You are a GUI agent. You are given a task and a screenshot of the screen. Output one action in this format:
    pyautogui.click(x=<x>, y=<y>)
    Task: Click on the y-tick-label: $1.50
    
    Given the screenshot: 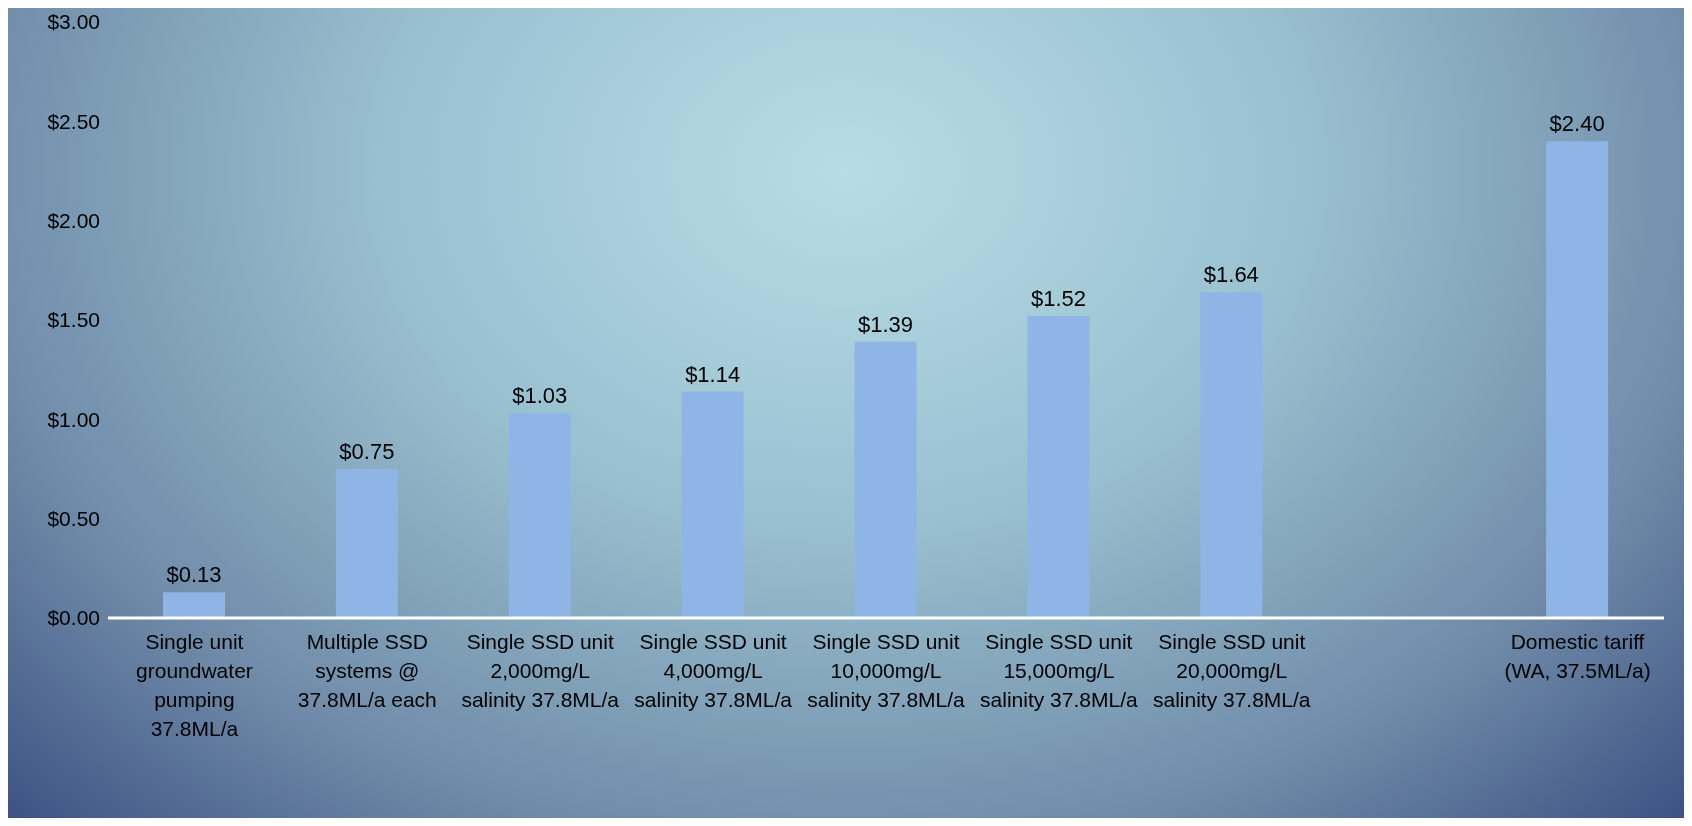 What is the action you would take?
    pyautogui.click(x=73, y=320)
    